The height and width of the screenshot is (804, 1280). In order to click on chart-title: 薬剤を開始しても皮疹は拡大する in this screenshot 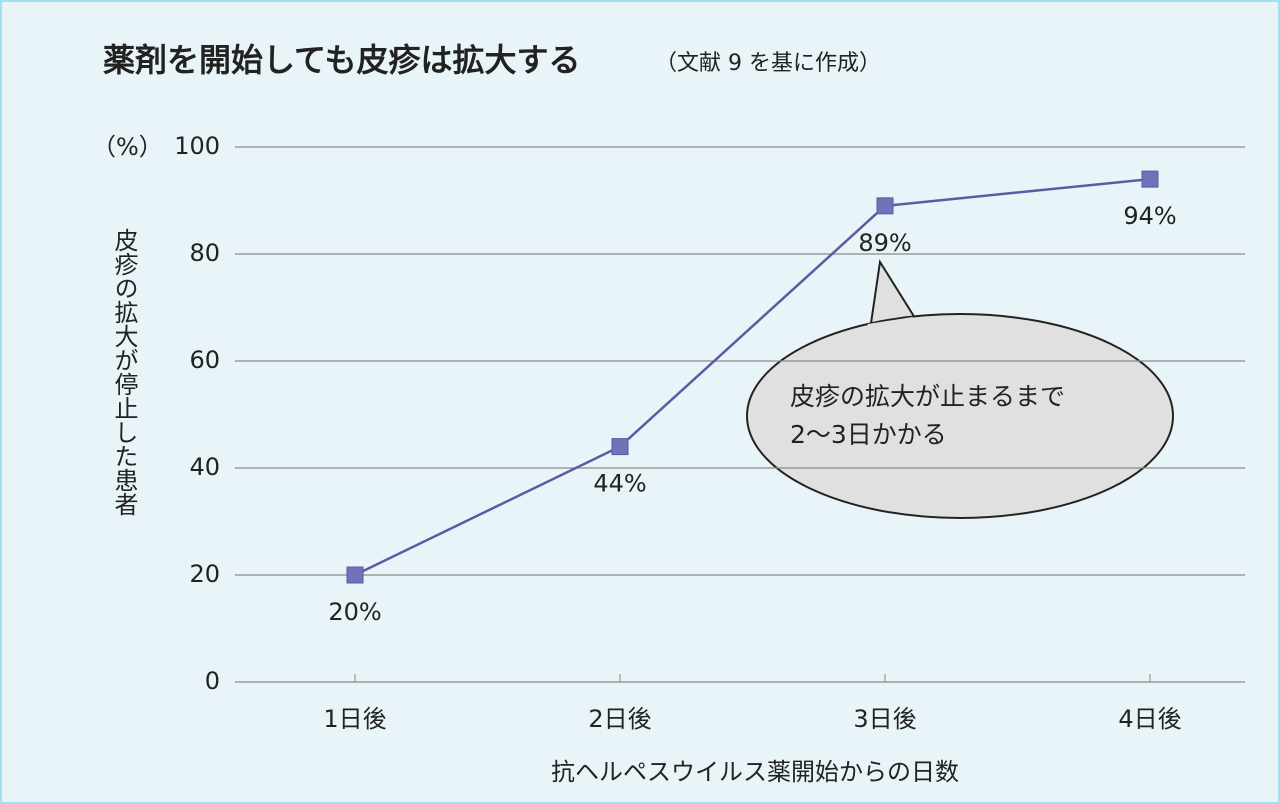, I will do `click(341, 60)`.